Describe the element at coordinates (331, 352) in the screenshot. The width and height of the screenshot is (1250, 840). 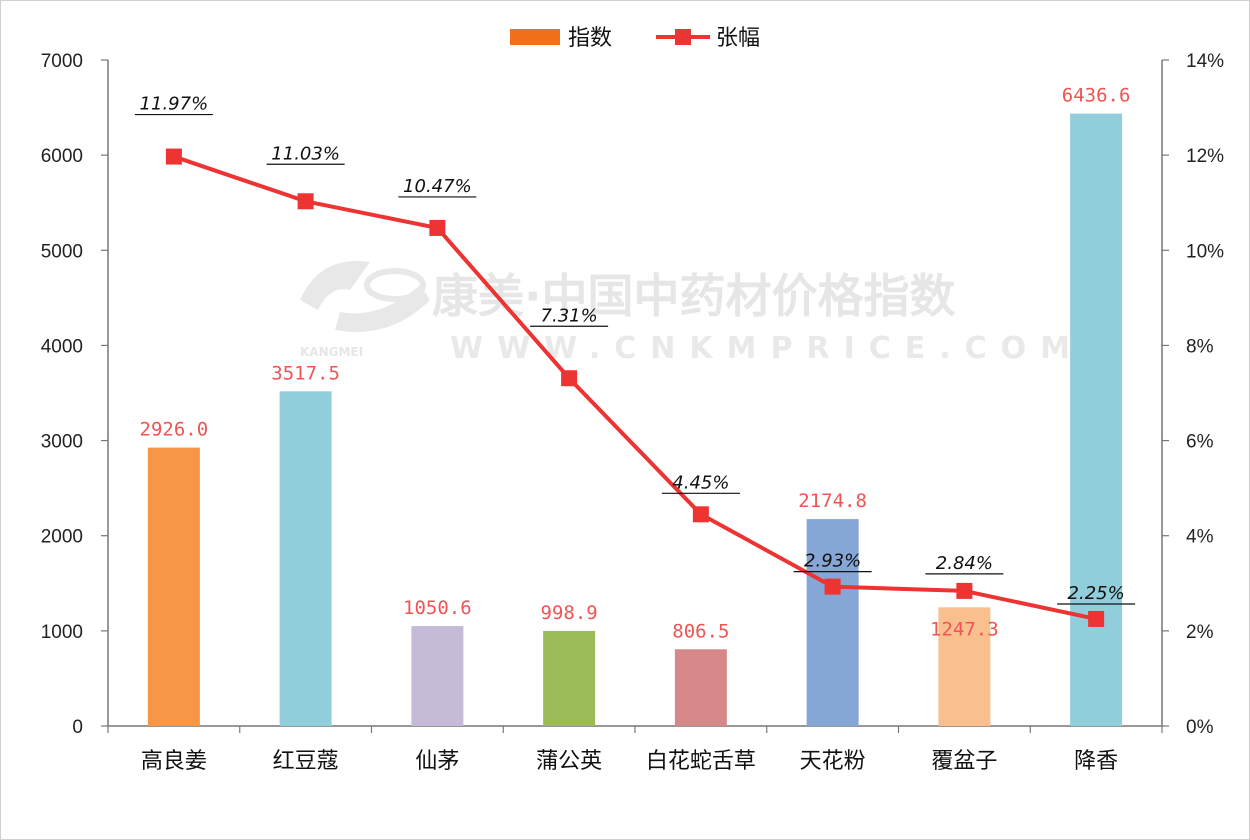
I see `watermark-brand-text: KANGMEI` at that location.